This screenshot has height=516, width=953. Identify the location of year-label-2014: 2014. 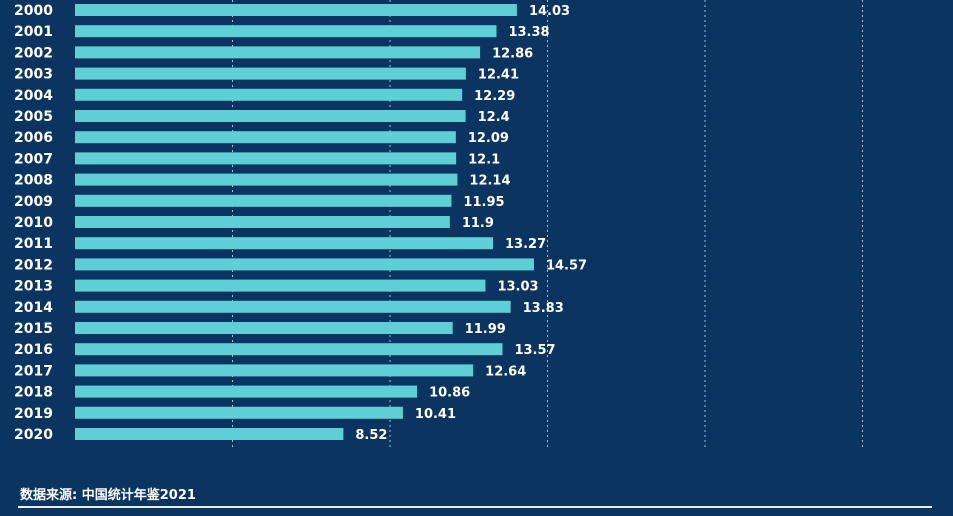
(33, 308).